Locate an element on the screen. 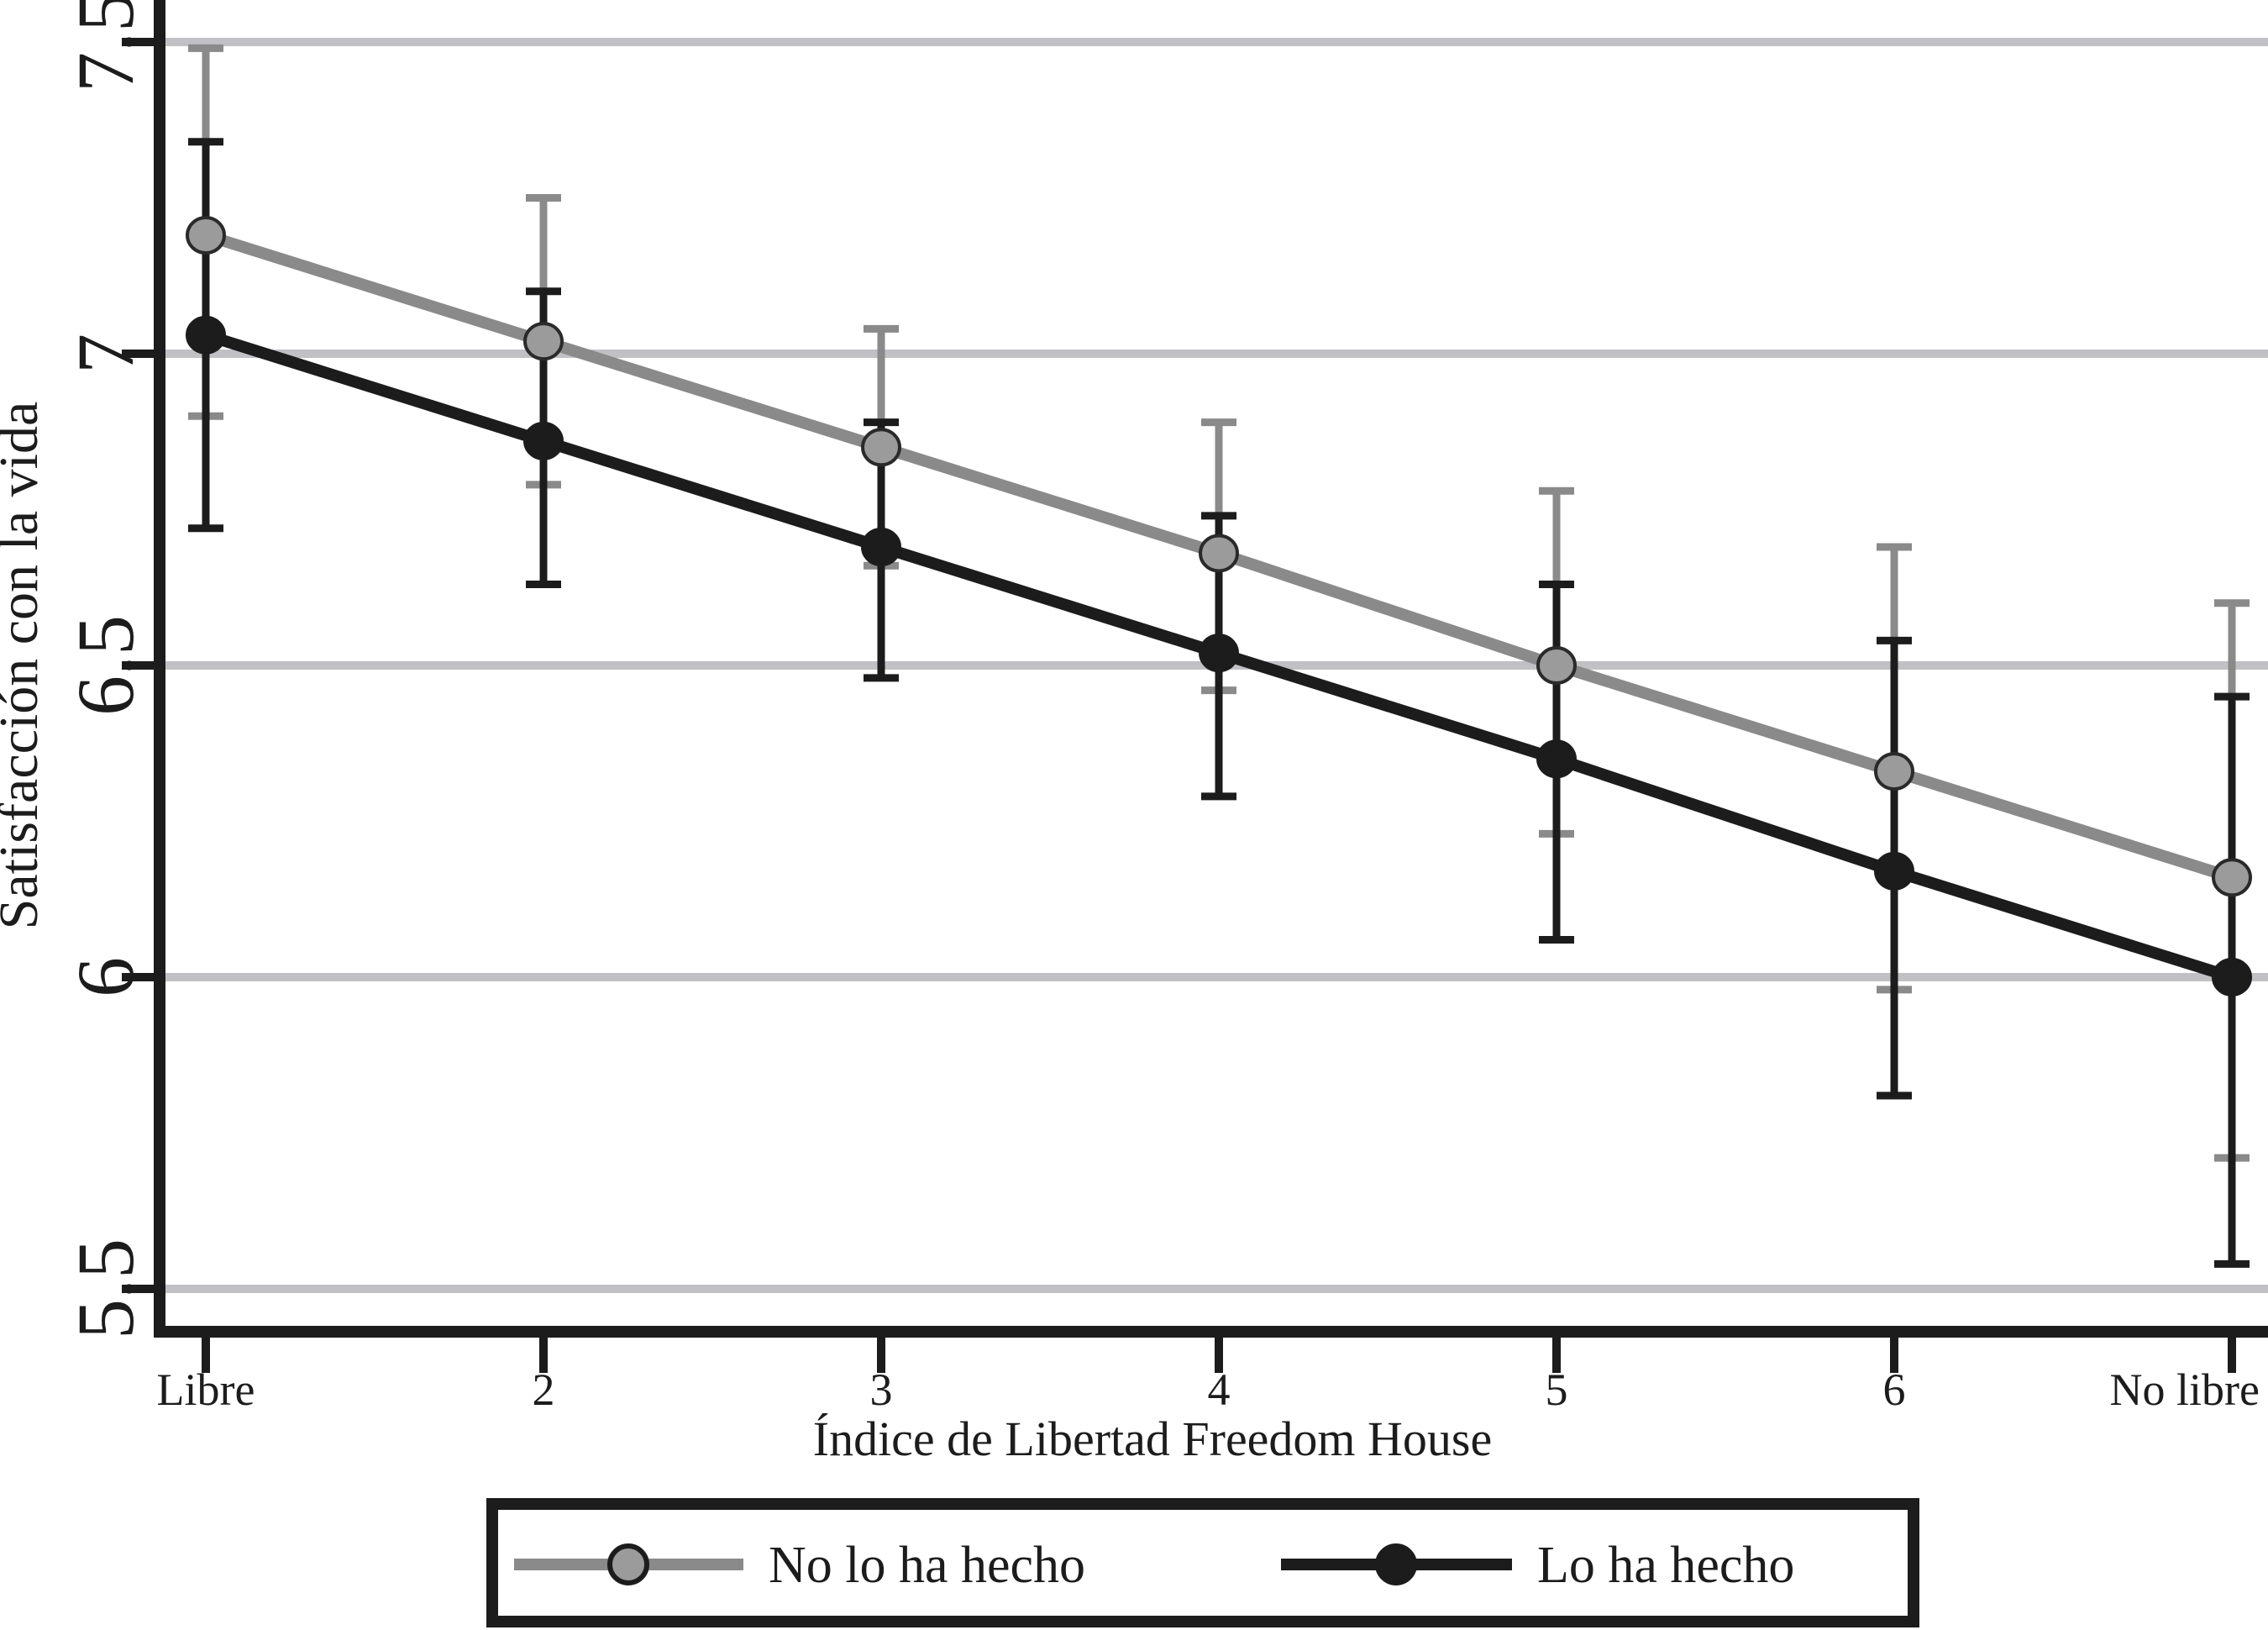 The image size is (2268, 1630). y-axis-title: Satisfacción con la vida is located at coordinates (25, 666).